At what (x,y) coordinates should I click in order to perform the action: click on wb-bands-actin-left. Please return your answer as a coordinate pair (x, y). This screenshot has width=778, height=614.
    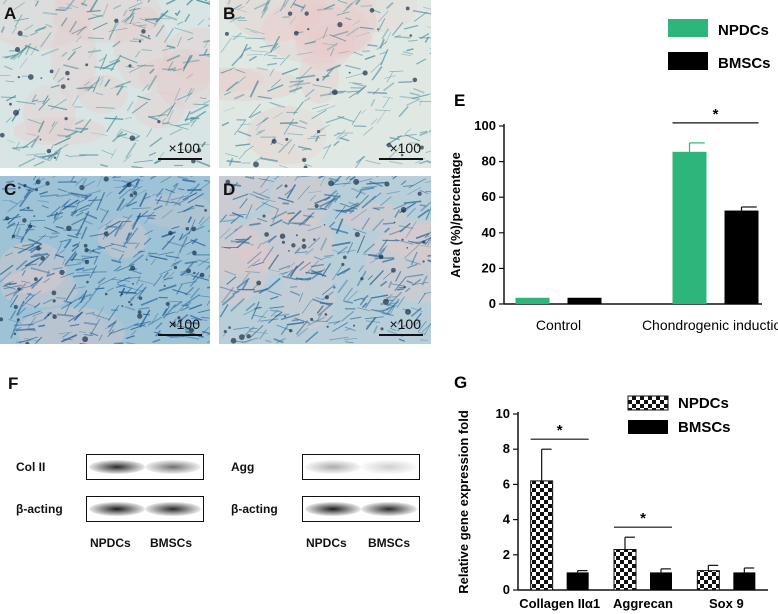
    Looking at the image, I should click on (145, 509).